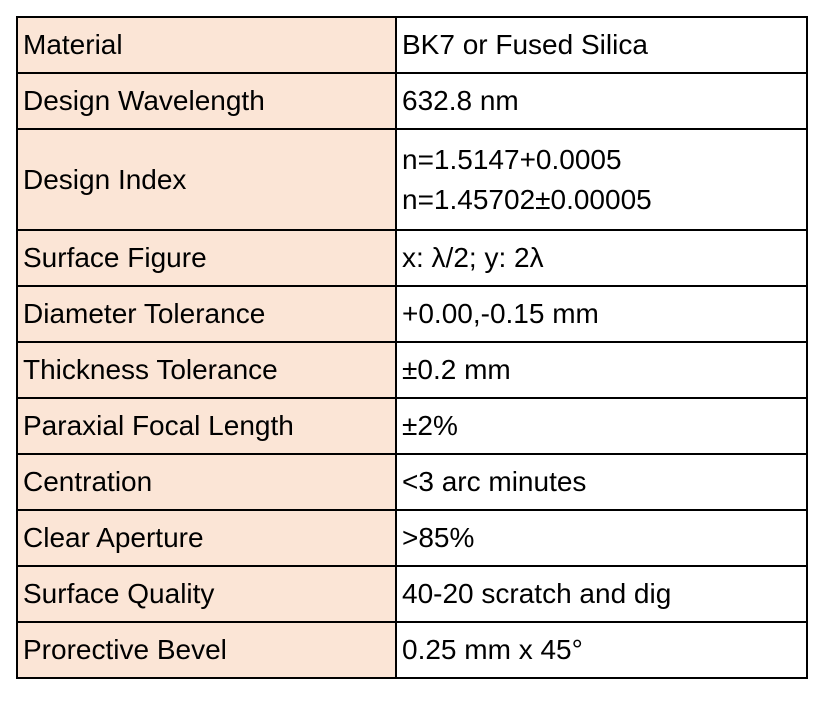  Describe the element at coordinates (206, 370) in the screenshot. I see `label-cell: Thickness Tolerance` at that location.